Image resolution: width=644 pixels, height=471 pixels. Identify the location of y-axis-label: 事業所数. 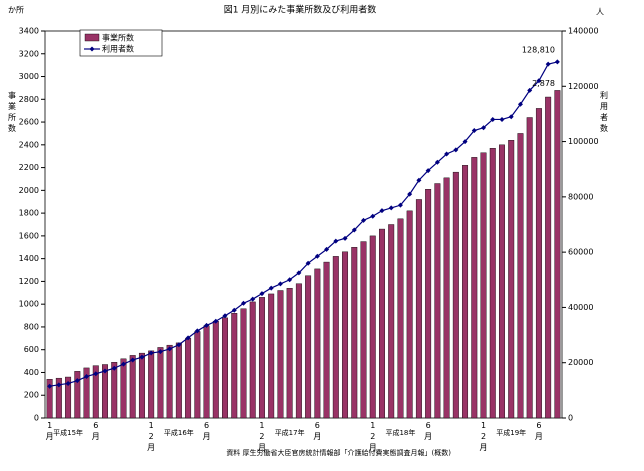
(12, 111).